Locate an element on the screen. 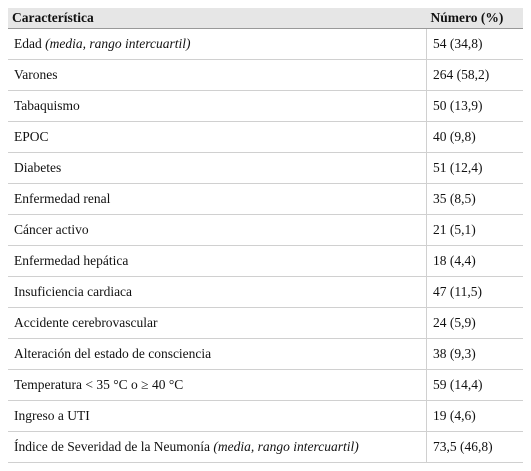  label-cell: Enfermedad hepática is located at coordinates (217, 261).